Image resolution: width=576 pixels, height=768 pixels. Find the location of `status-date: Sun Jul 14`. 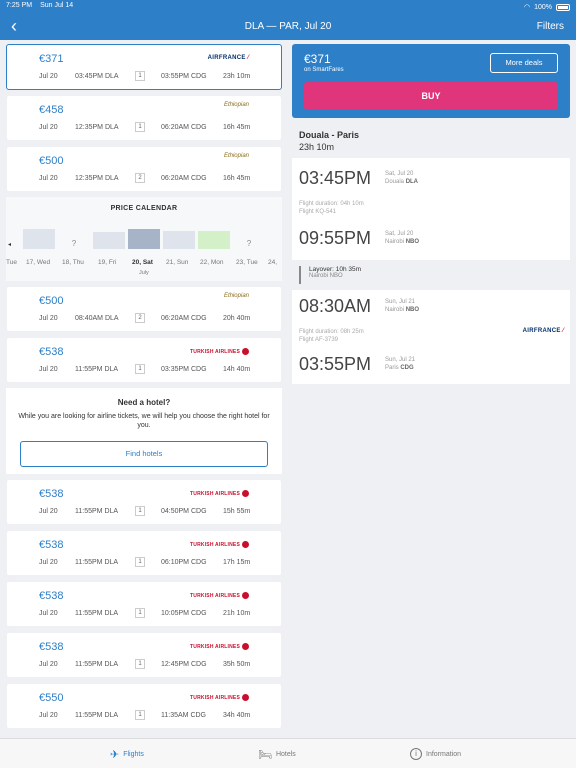

status-date: Sun Jul 14 is located at coordinates (57, 5).